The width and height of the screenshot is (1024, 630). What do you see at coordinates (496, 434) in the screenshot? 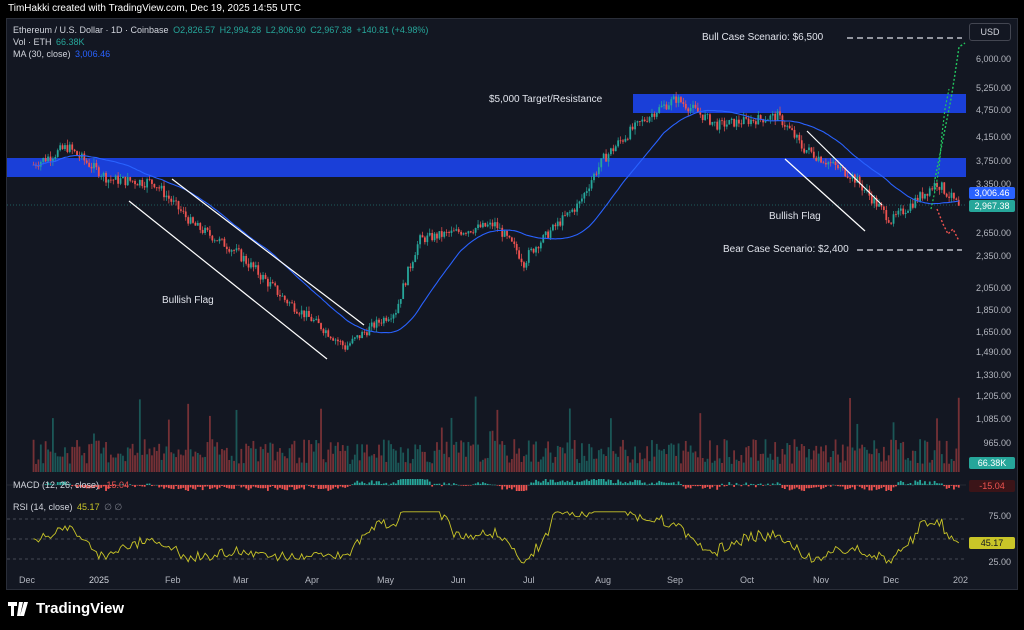
I see `volume-bars` at bounding box center [496, 434].